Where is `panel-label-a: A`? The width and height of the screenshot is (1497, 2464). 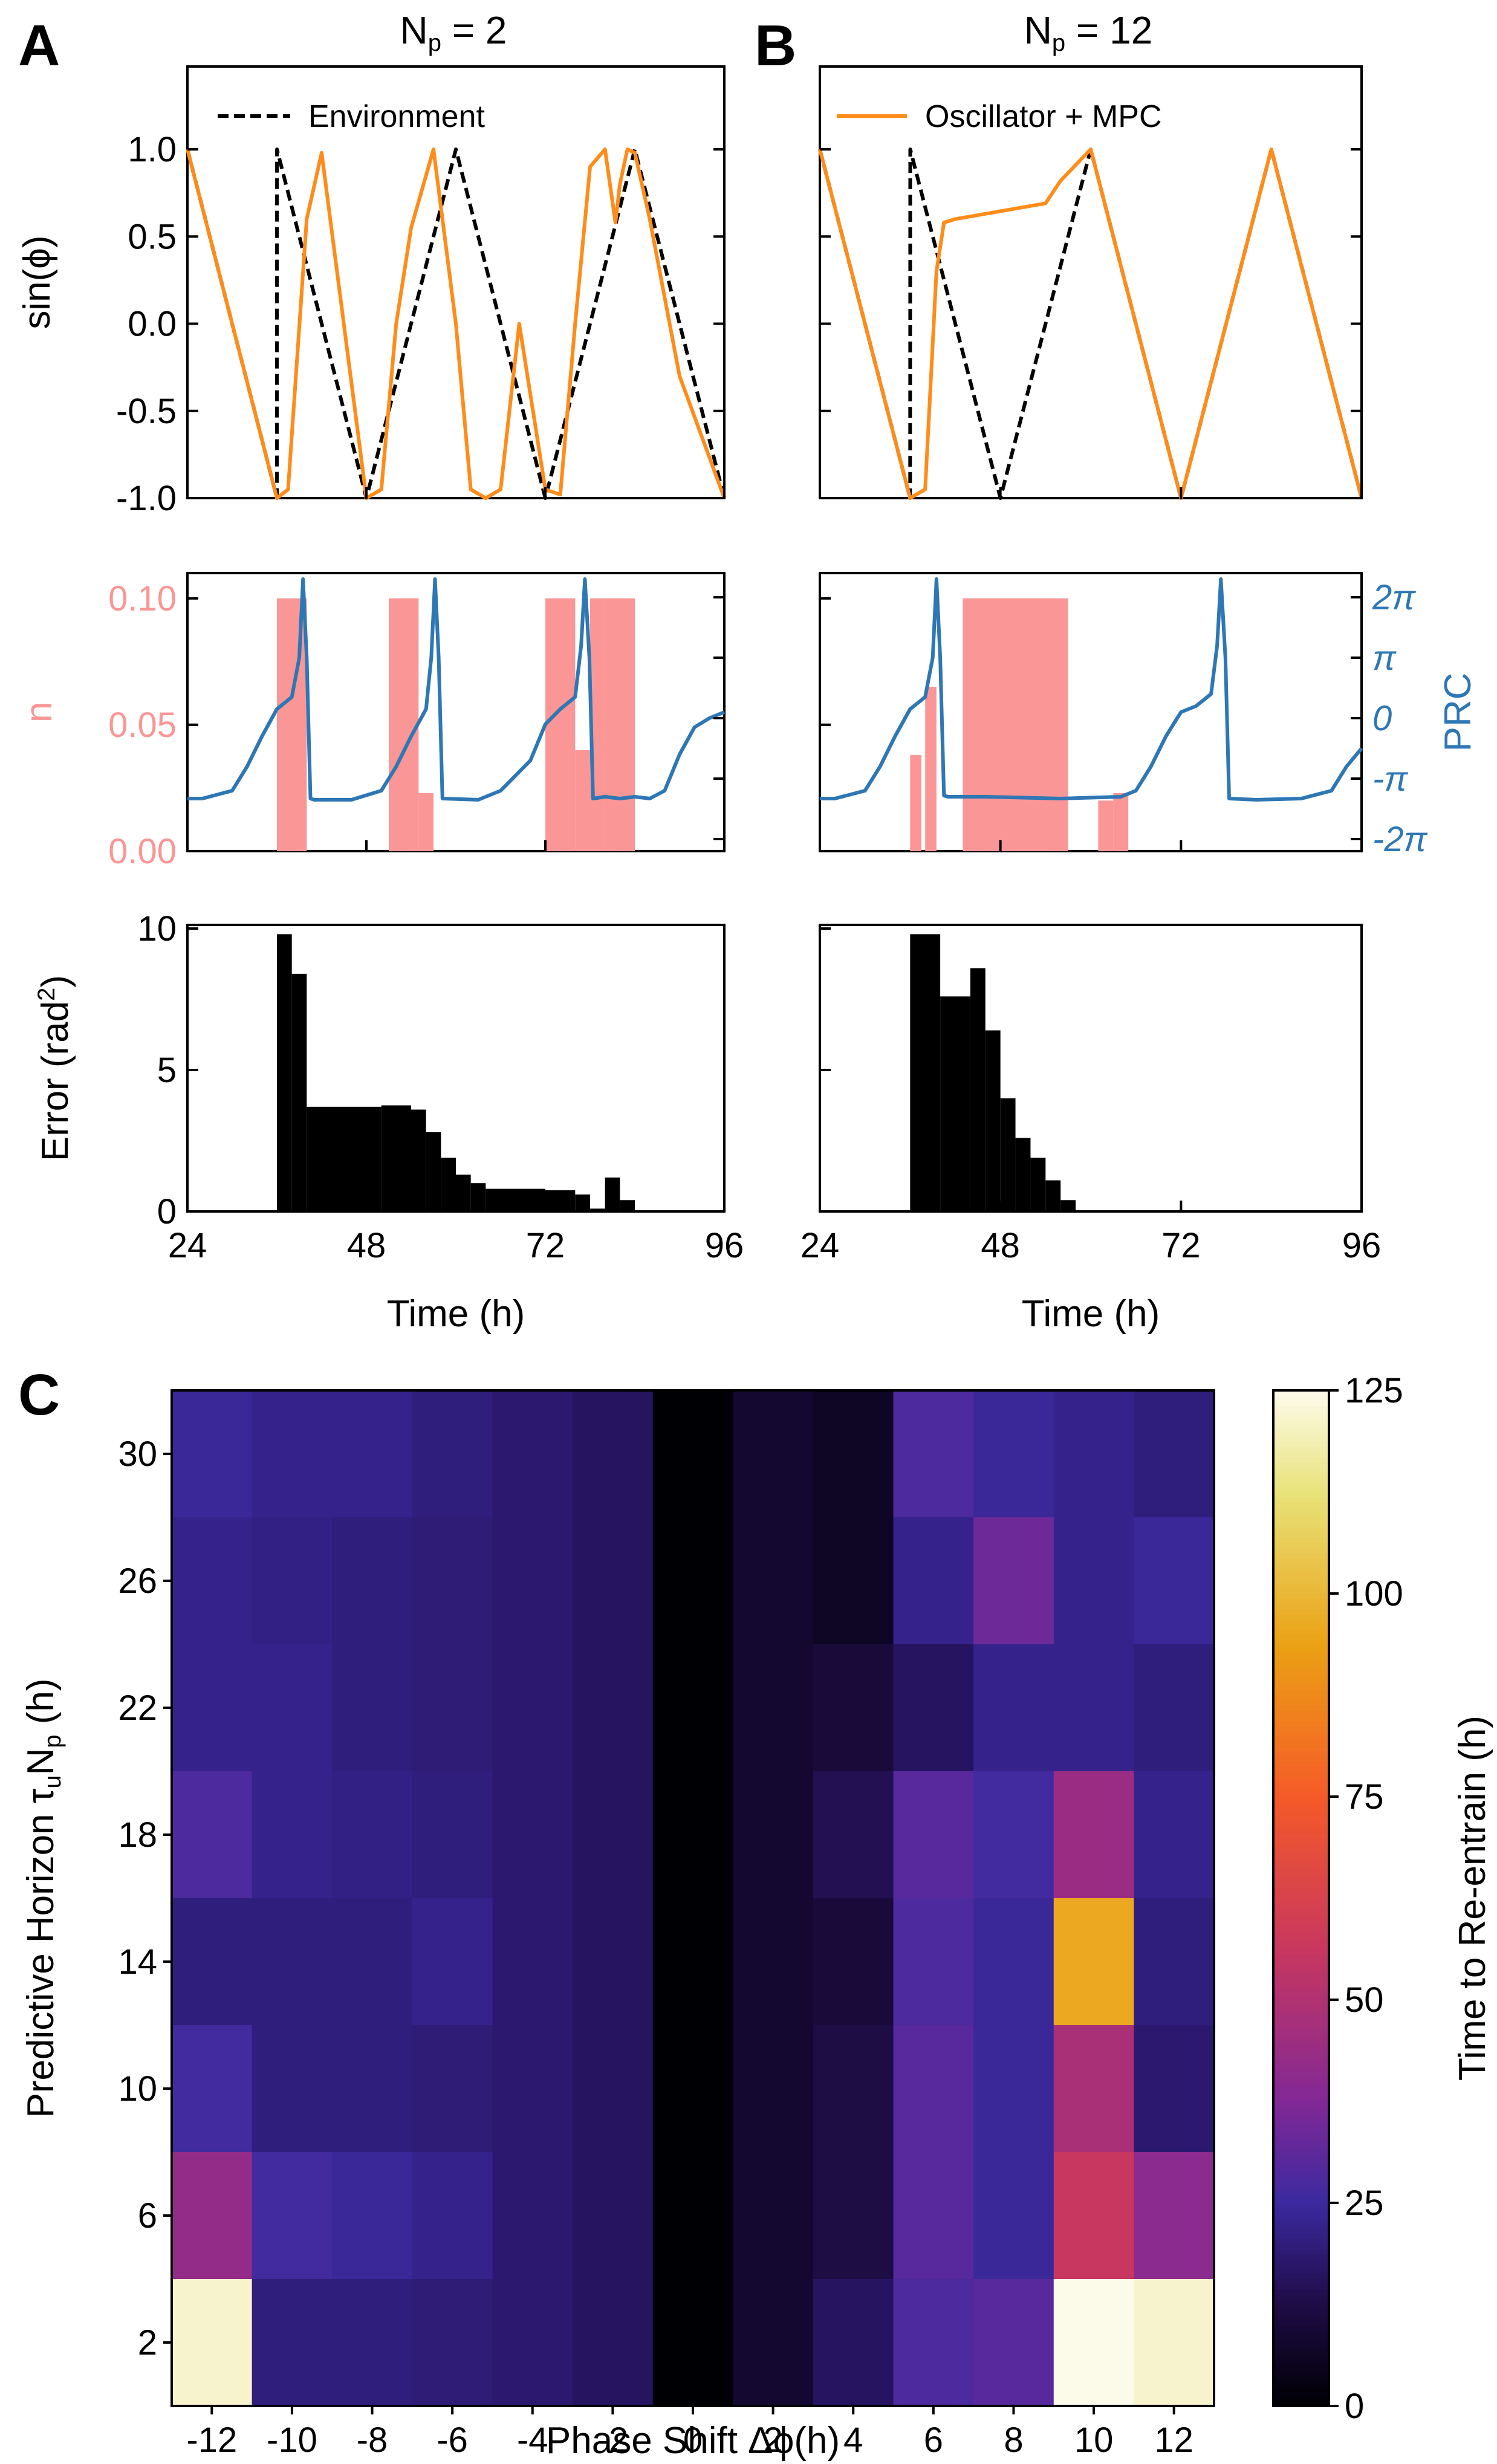
panel-label-a: A is located at coordinates (39, 45).